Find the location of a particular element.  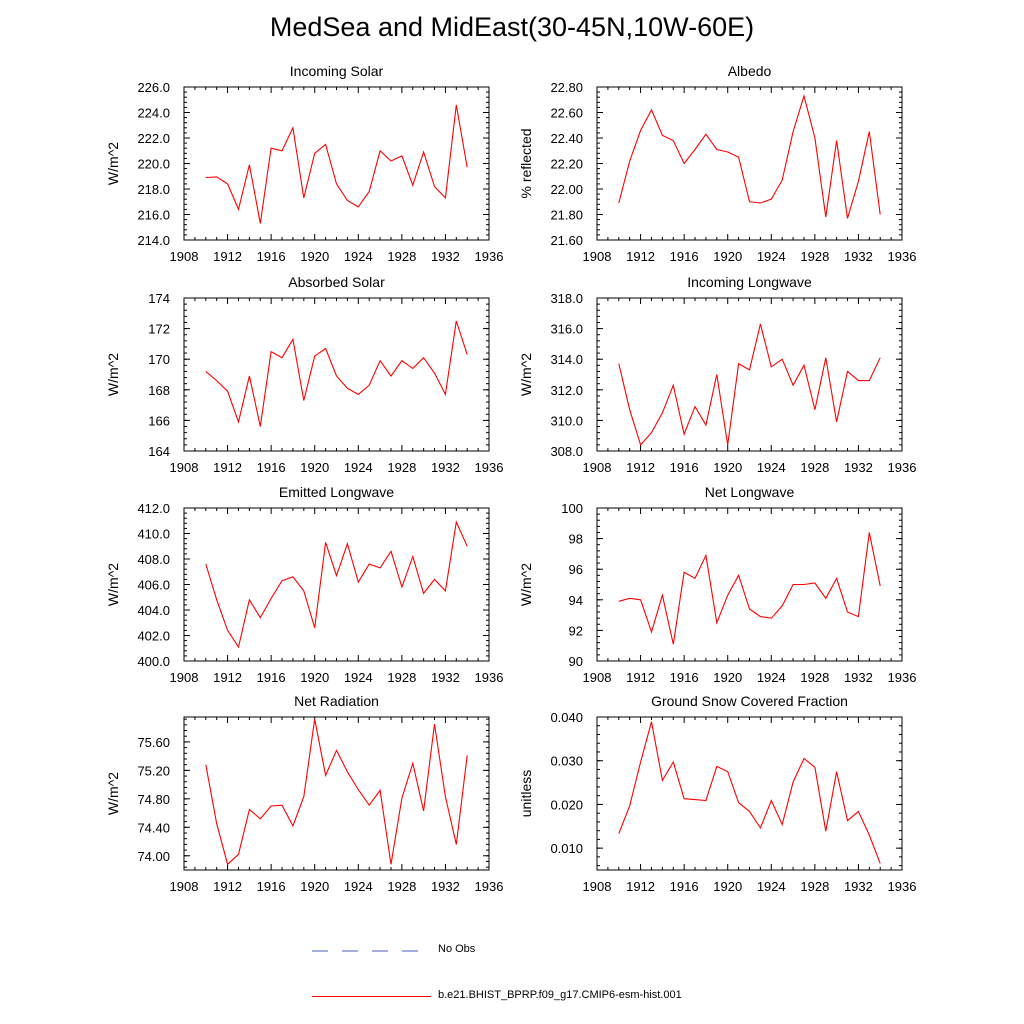

y-tick-label: 0.010 is located at coordinates (566, 848).